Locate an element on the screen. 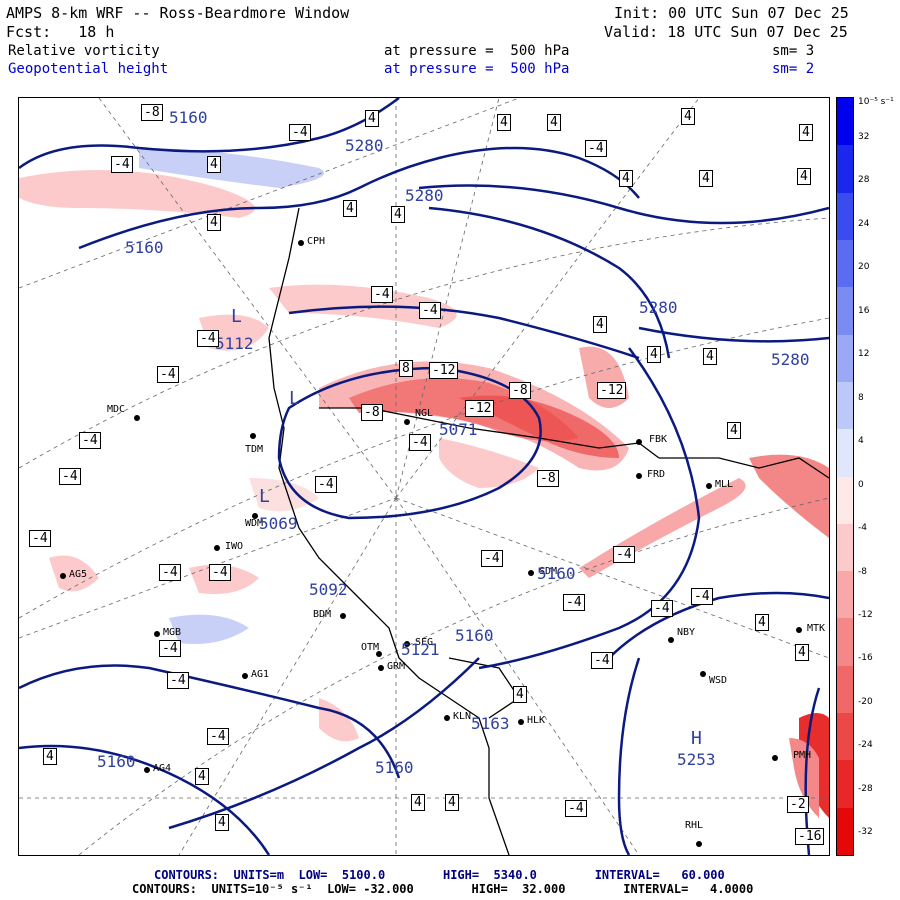 Image resolution: width=900 pixels, height=900 pixels. init-time: Init: 00 UTC Sun 07 Dec 25 is located at coordinates (731, 13).